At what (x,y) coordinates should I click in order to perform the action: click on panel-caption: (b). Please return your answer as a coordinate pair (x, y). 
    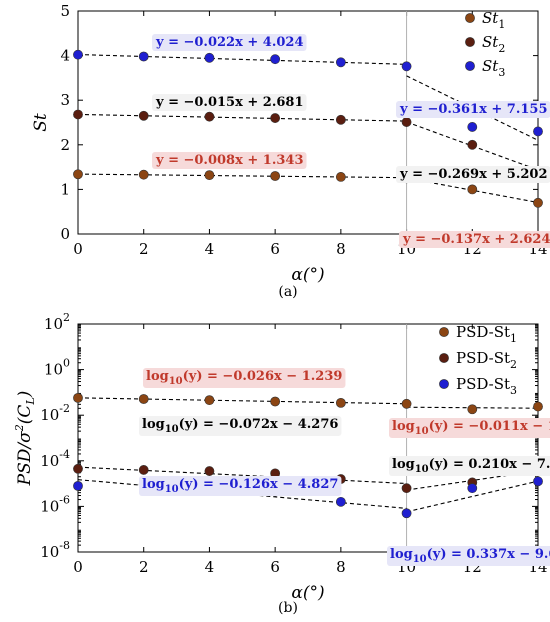
    Looking at the image, I should click on (288, 608).